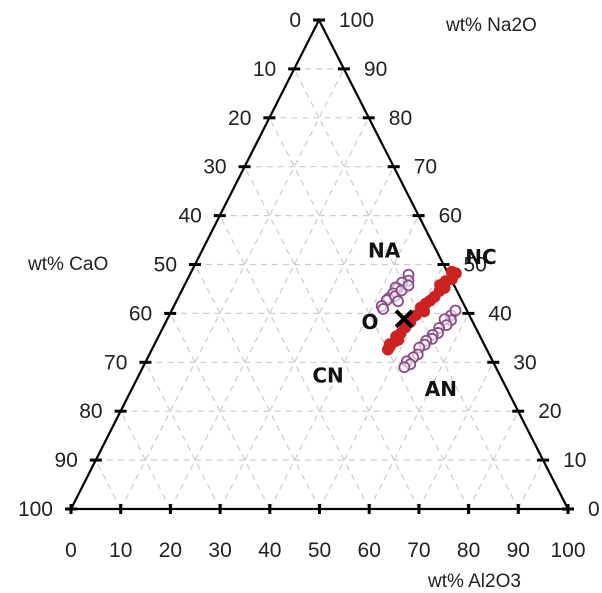 The image size is (602, 593). Describe the element at coordinates (369, 550) in the screenshot. I see `bottom-tick-label: 60` at that location.